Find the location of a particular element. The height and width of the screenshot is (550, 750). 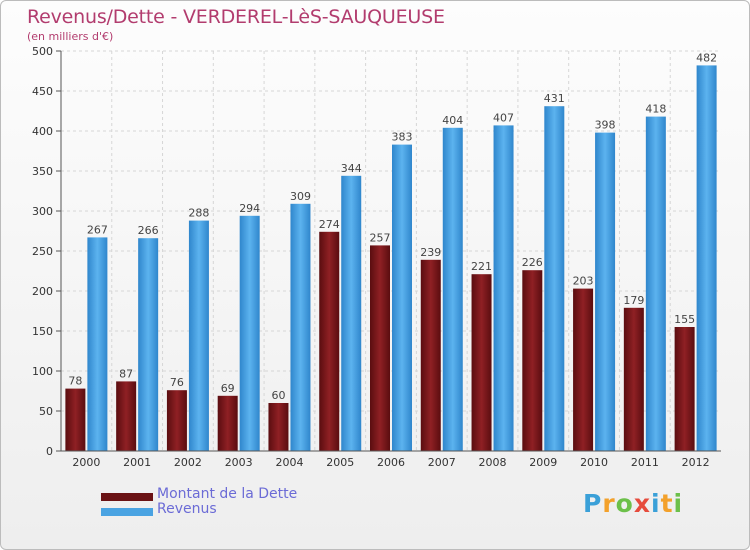

value-label-debt: 257 is located at coordinates (380, 237).